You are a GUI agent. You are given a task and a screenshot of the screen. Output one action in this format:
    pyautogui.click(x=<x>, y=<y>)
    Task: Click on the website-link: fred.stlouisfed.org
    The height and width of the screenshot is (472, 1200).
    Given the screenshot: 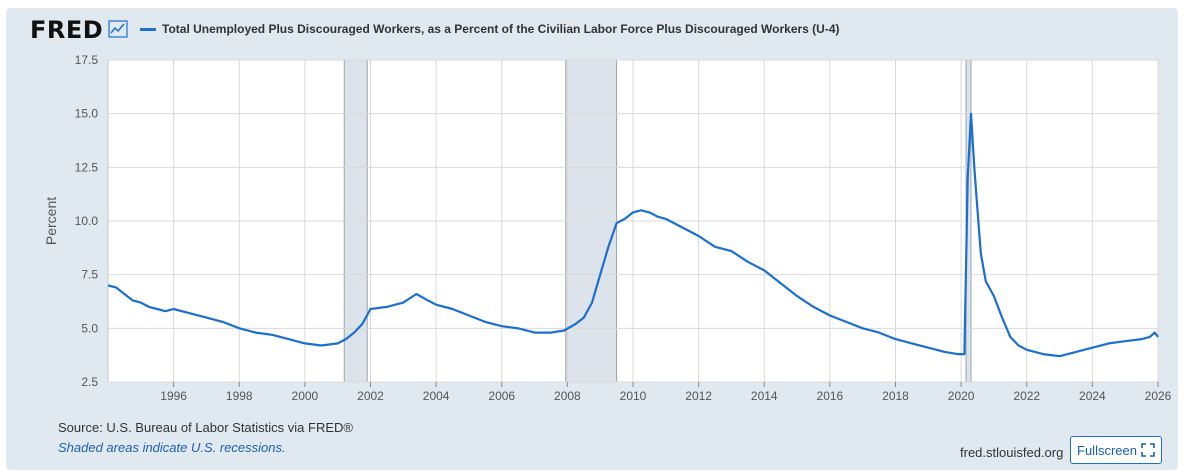 What is the action you would take?
    pyautogui.click(x=1012, y=452)
    